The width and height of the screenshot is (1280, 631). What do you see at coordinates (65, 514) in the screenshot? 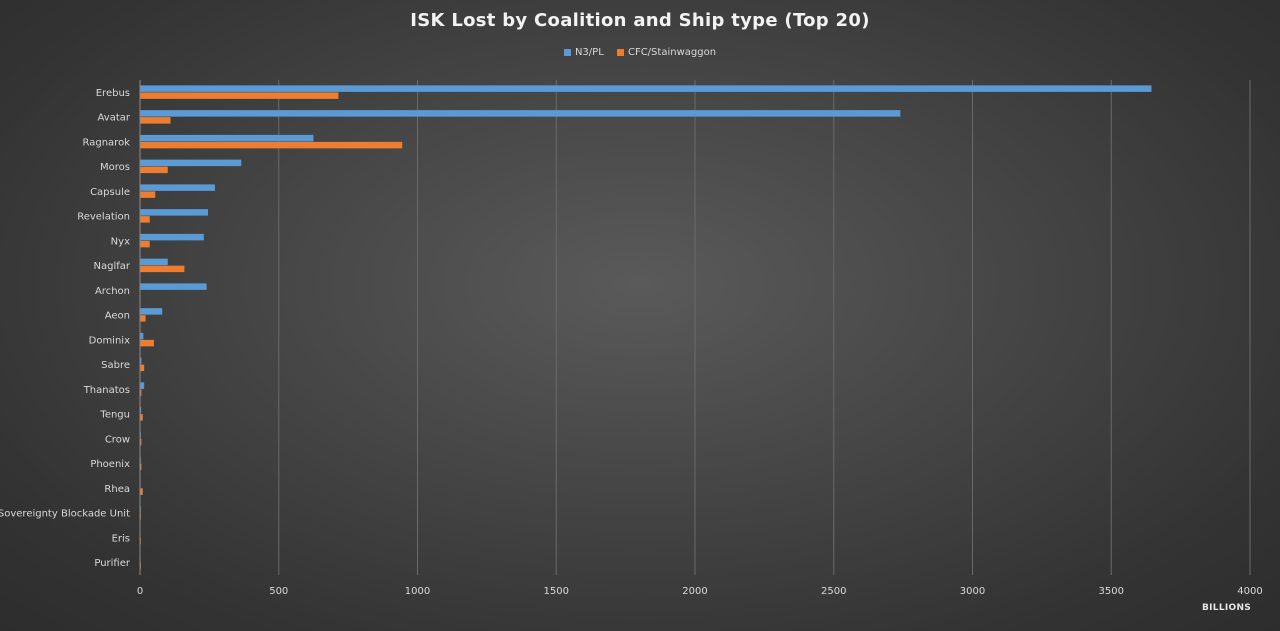
I see `category-label: Sovereignty Blockade Unit` at bounding box center [65, 514].